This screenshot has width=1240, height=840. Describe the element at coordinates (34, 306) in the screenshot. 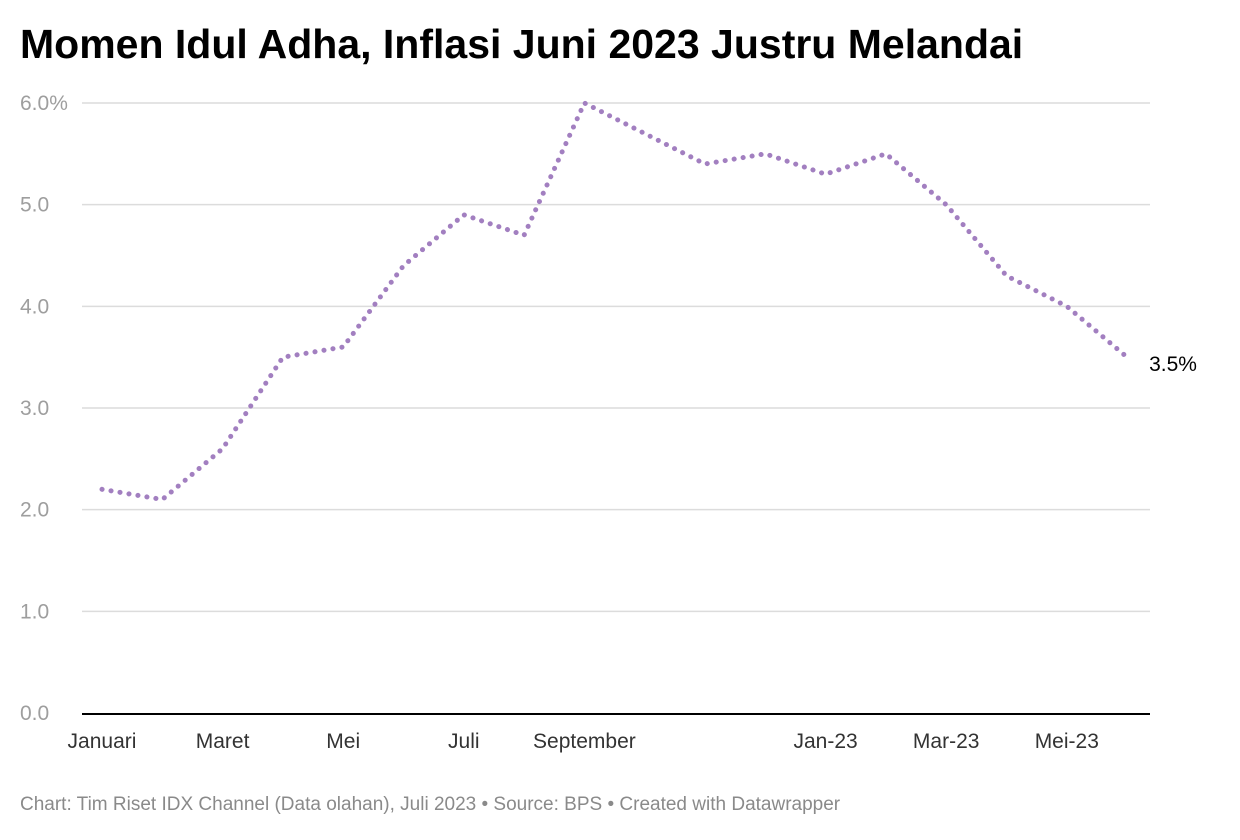

I see `y-tick-label: 4.0` at that location.